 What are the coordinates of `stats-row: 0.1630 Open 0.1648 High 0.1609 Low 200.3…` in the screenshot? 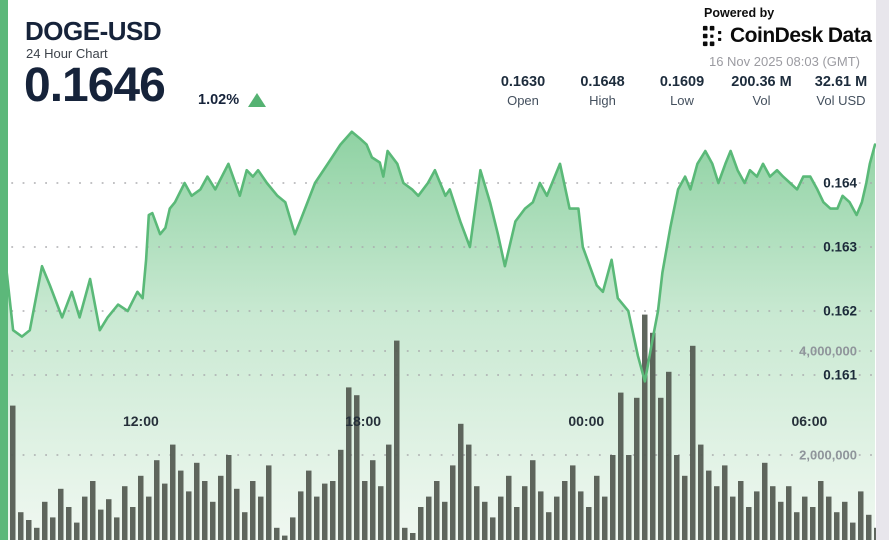 It's located at (682, 91).